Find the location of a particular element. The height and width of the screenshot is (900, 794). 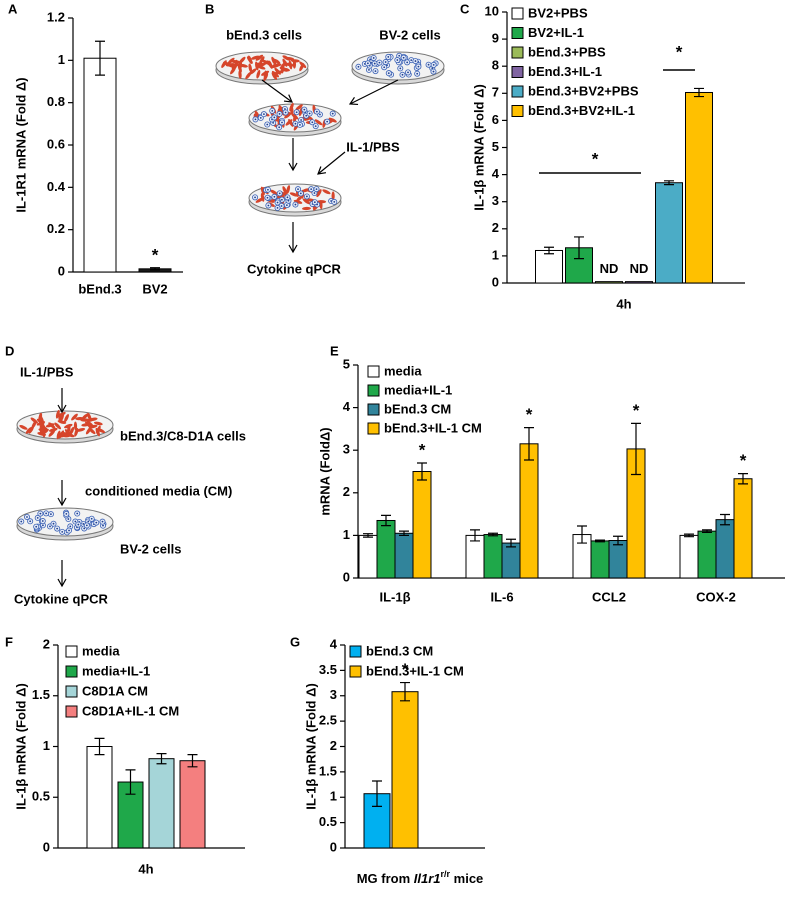

x-tick-label: bEnd.3 is located at coordinates (99, 288).